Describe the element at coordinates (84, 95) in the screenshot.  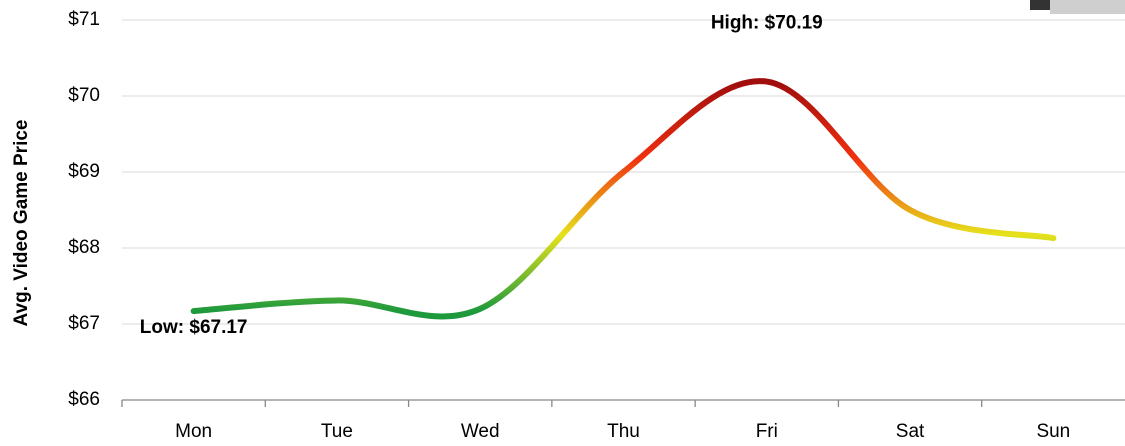
I see `y-tick-label: $70` at that location.